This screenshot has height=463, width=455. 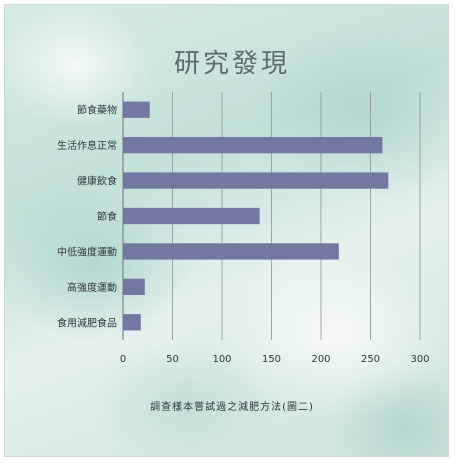 I want to click on x-tick-label: 150, so click(x=271, y=359).